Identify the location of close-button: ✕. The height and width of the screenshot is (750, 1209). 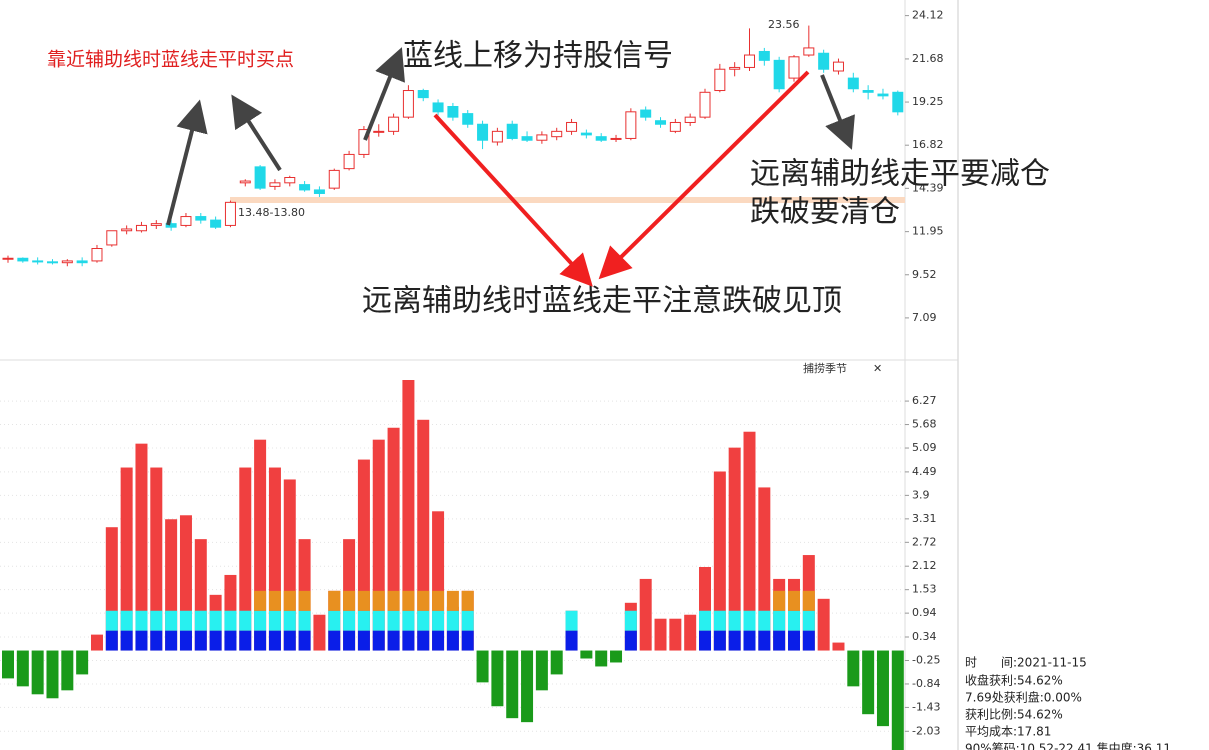
(877, 368).